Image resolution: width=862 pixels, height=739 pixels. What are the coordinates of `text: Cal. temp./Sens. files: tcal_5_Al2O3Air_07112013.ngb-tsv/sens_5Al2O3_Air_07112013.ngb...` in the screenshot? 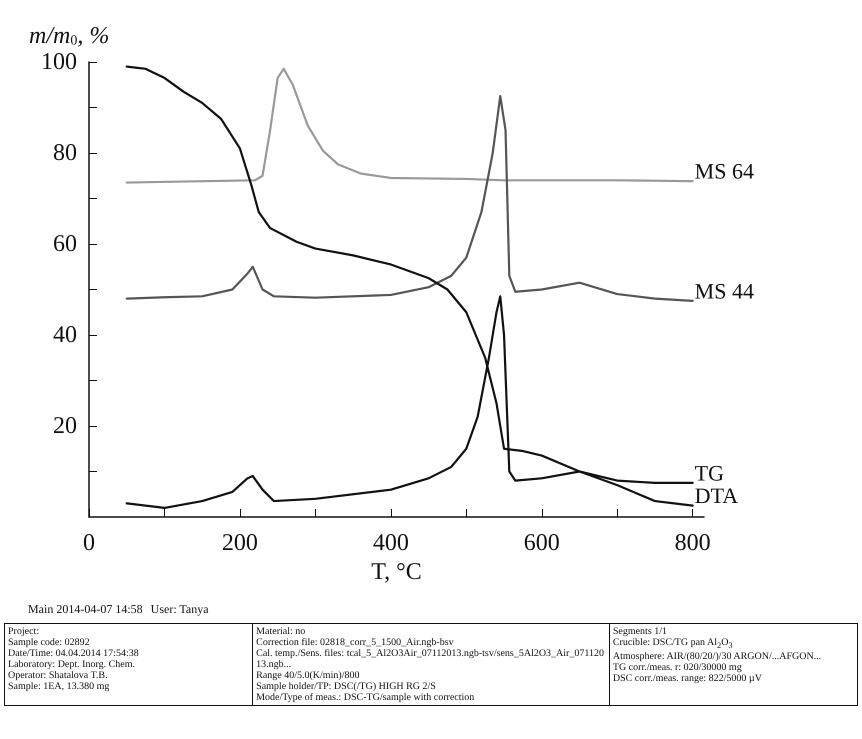 It's located at (430, 659).